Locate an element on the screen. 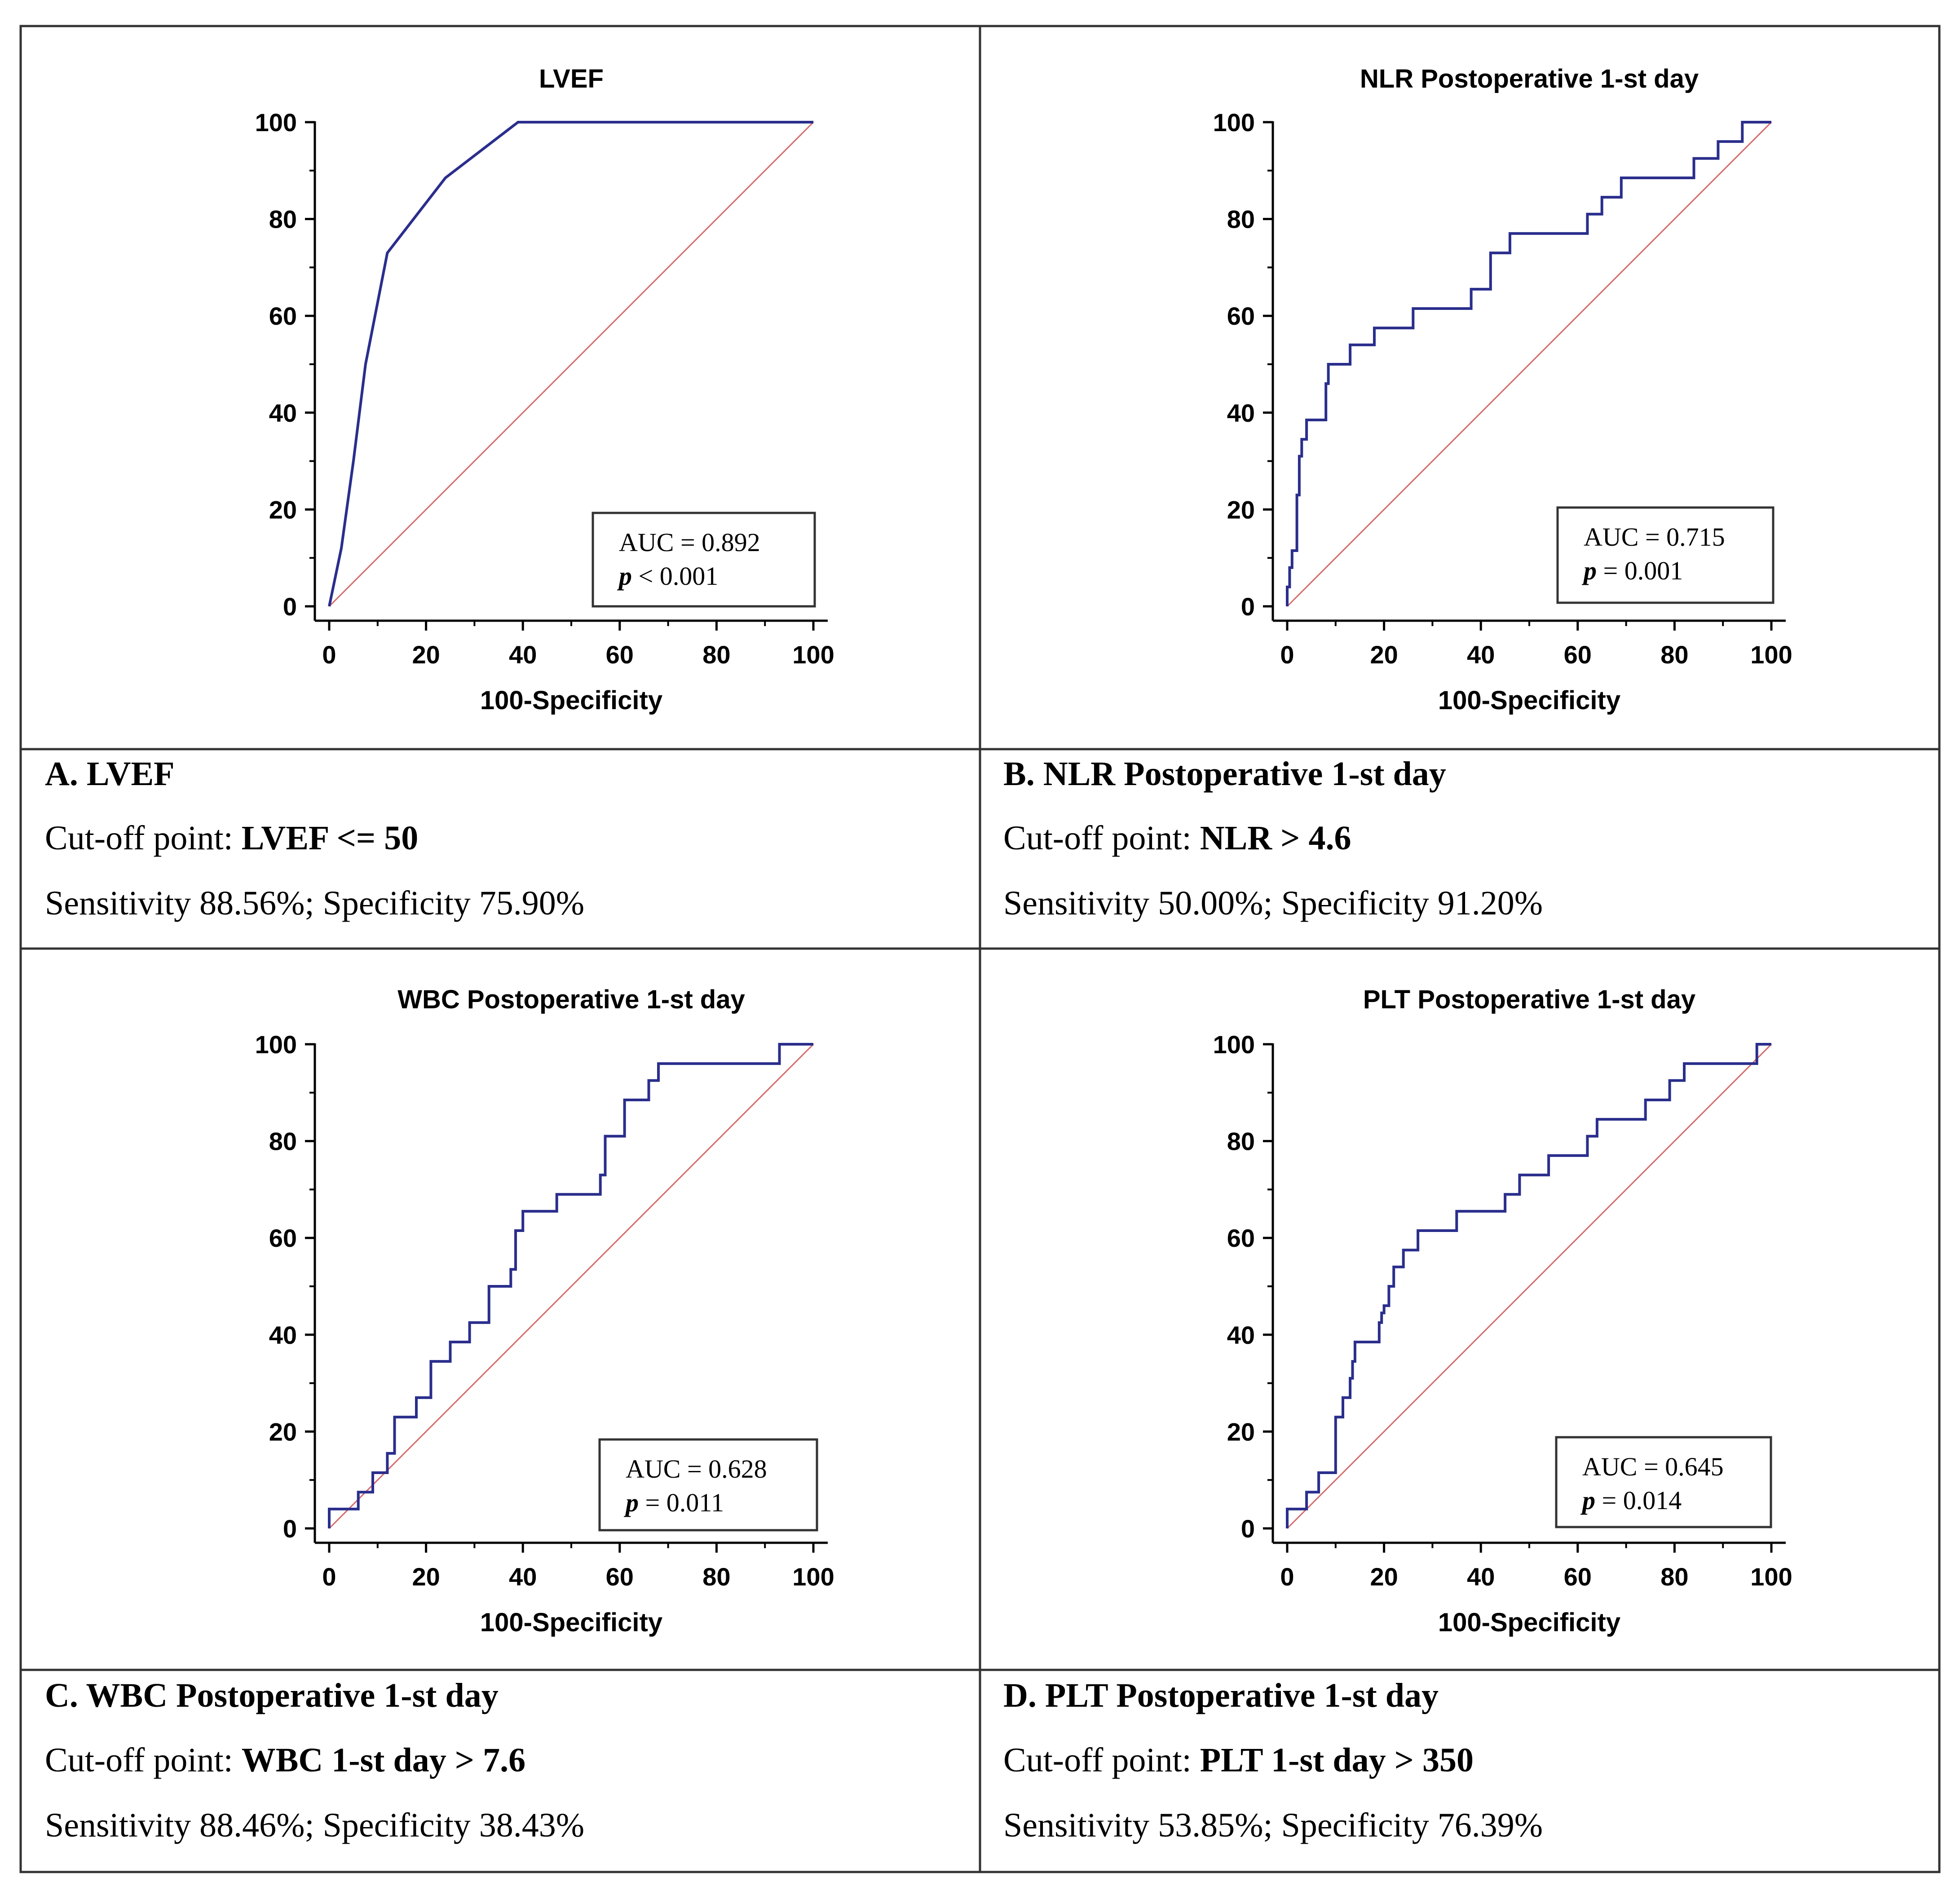 This screenshot has width=1960, height=1894. x-tick-label-a: 60 is located at coordinates (620, 654).